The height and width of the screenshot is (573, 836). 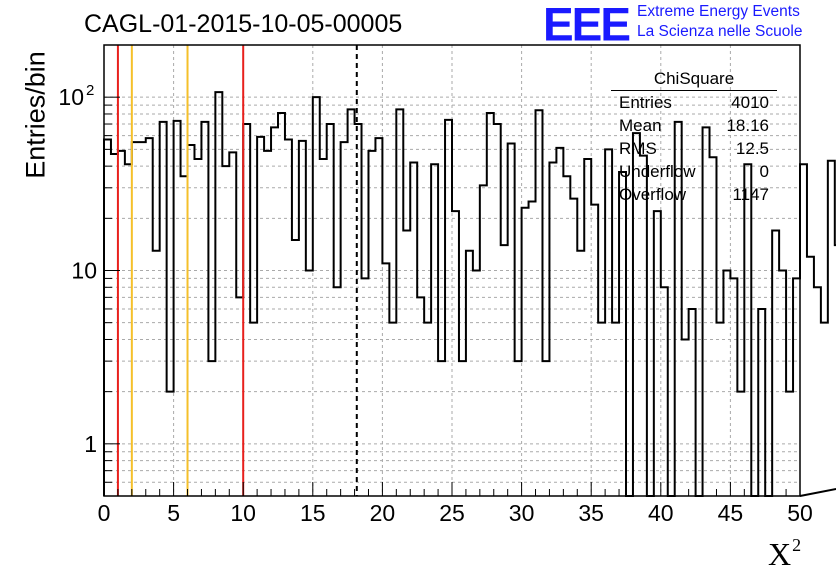 What do you see at coordinates (383, 513) in the screenshot?
I see `x-tick-label: 20` at bounding box center [383, 513].